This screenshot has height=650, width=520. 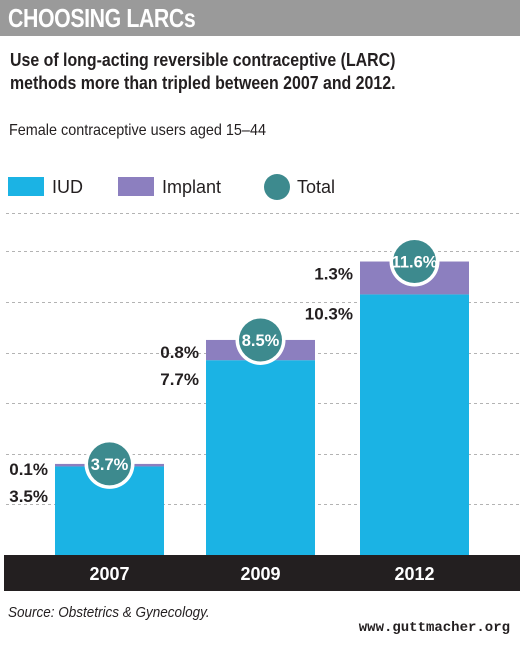 What do you see at coordinates (109, 574) in the screenshot?
I see `x-tick-label-2007: 2007` at bounding box center [109, 574].